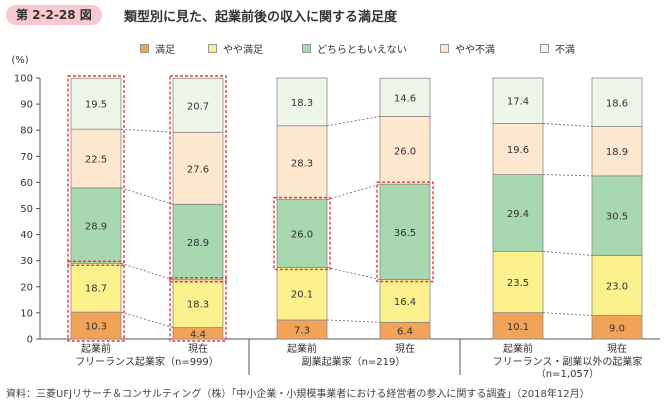 Image resolution: width=669 pixels, height=403 pixels. What do you see at coordinates (567, 374) in the screenshot?
I see `x-group-label-line2: （n=1,057）` at bounding box center [567, 374].